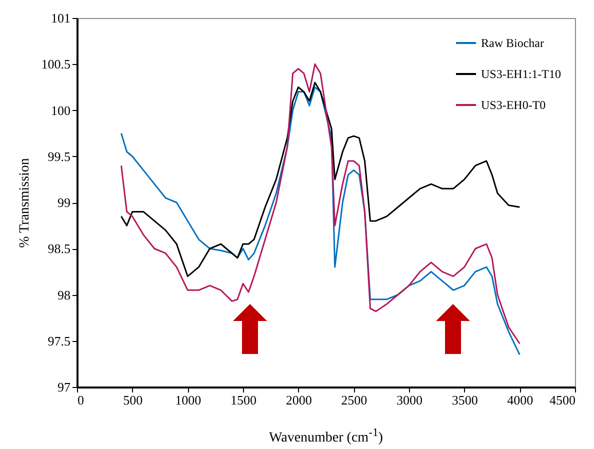 The width and height of the screenshot is (594, 449). What do you see at coordinates (243, 400) in the screenshot?
I see `x-tick-label: 1500` at bounding box center [243, 400].